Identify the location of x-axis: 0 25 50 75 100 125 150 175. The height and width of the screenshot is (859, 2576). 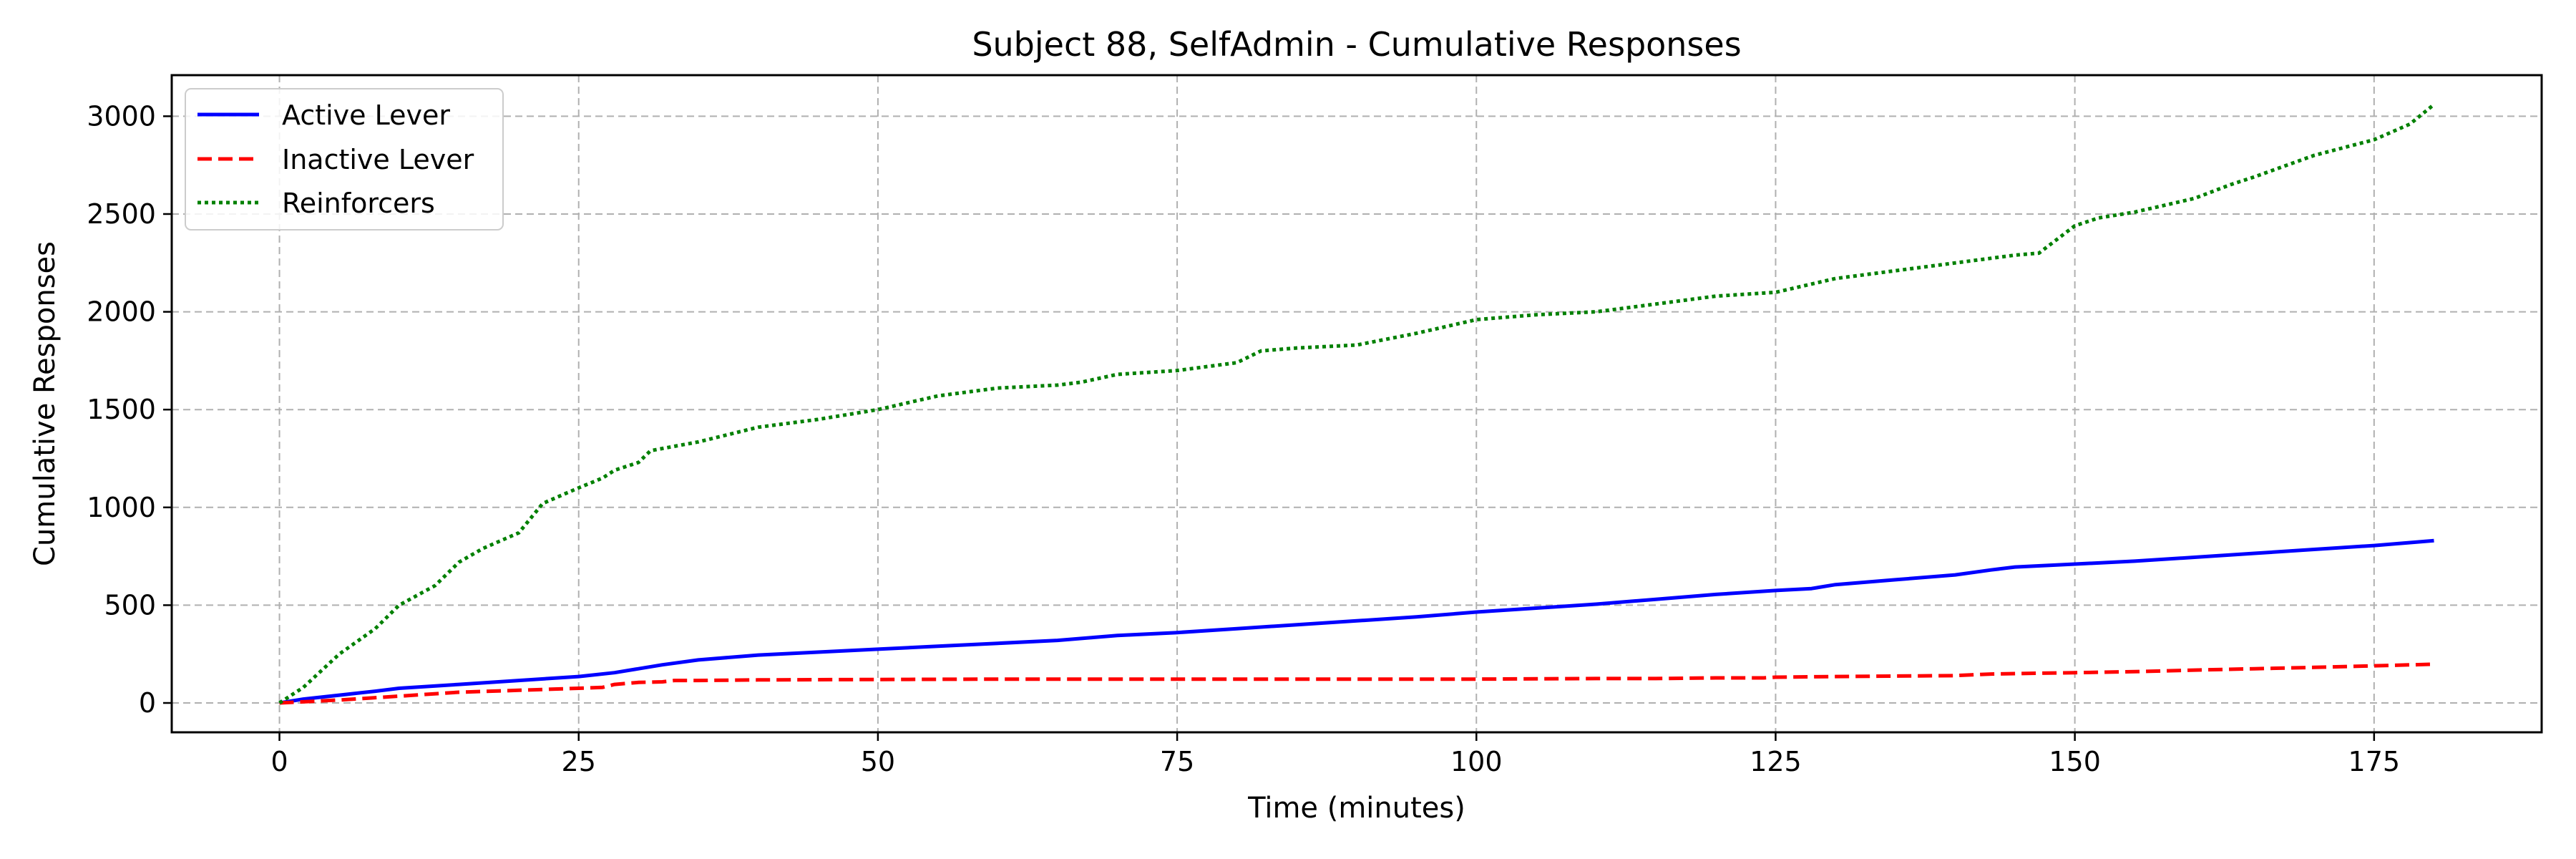
(1335, 754).